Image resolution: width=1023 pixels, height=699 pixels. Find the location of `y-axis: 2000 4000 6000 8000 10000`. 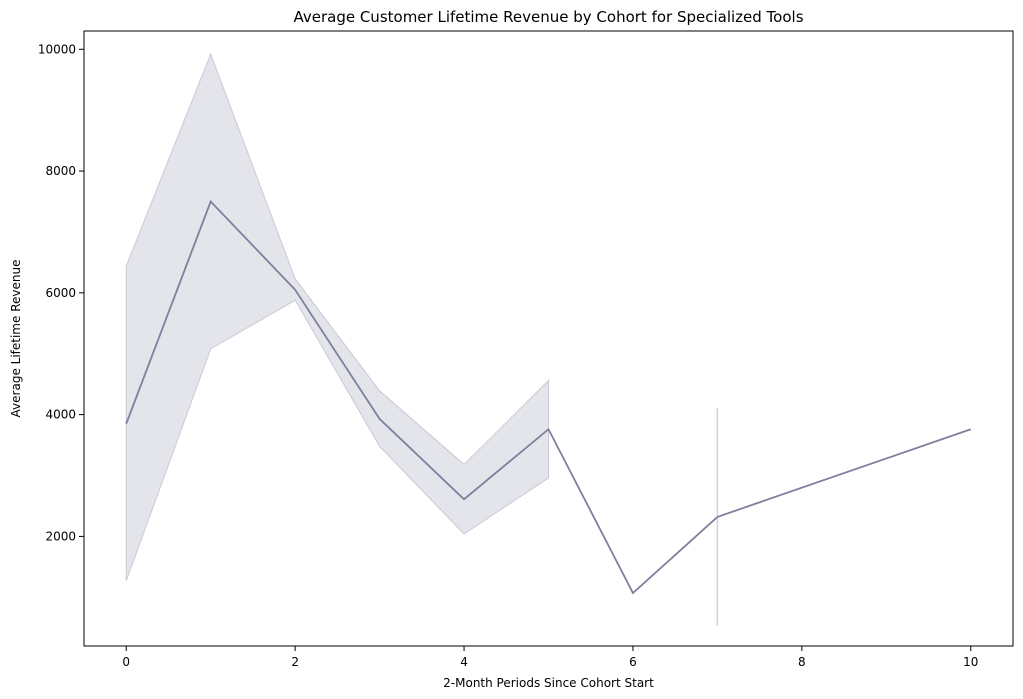

y-axis: 2000 4000 6000 8000 10000 is located at coordinates (61, 292).